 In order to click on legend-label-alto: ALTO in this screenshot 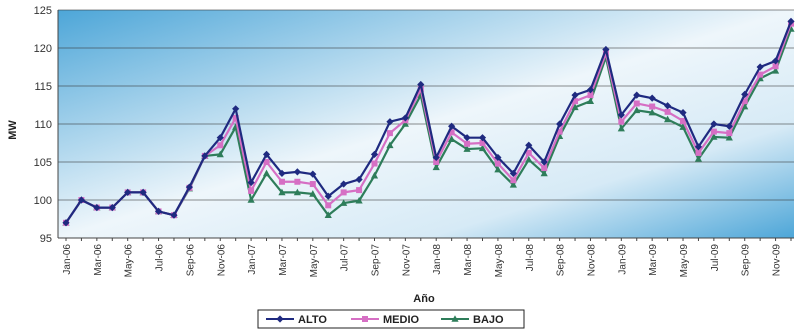, I will do `click(312, 320)`.